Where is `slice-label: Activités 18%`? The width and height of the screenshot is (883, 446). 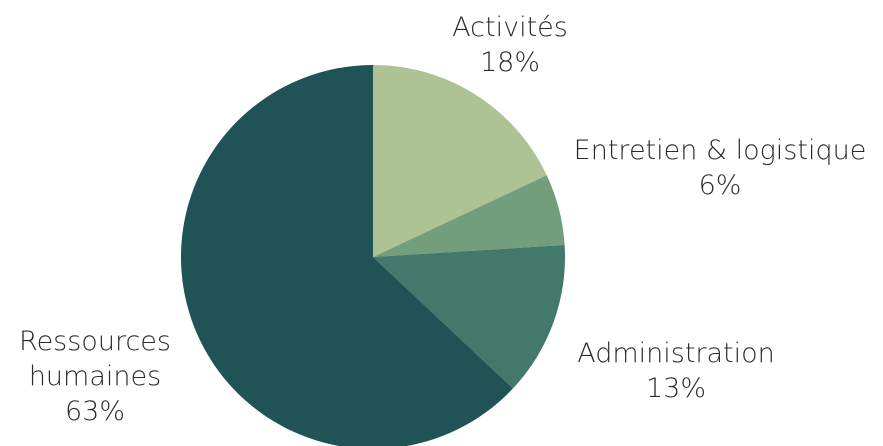
slice-label: Activités 18% is located at coordinates (510, 45).